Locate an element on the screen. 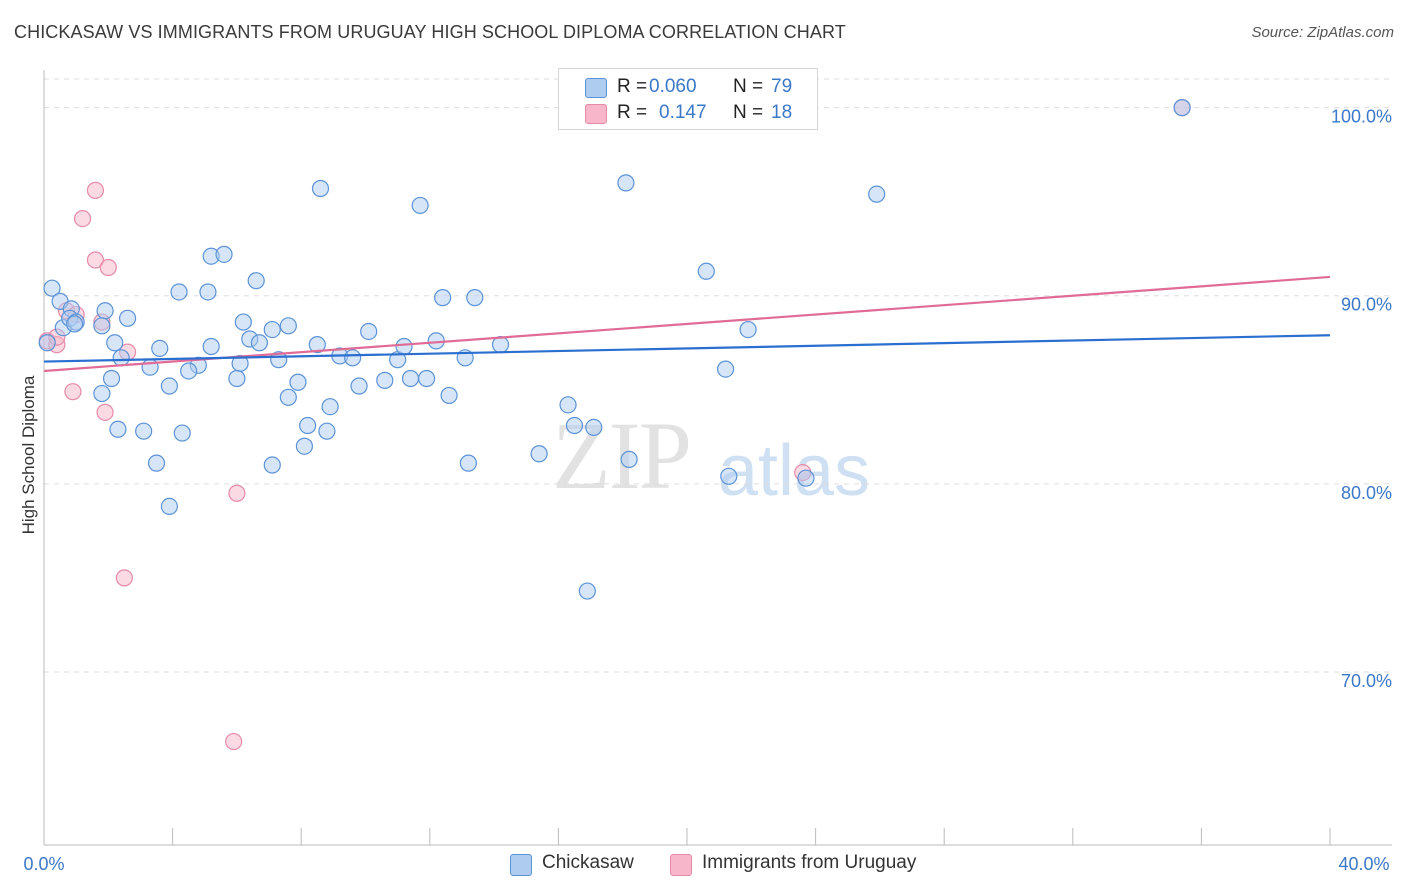  legend-label-chickasaw: Chickasaw is located at coordinates (588, 862).